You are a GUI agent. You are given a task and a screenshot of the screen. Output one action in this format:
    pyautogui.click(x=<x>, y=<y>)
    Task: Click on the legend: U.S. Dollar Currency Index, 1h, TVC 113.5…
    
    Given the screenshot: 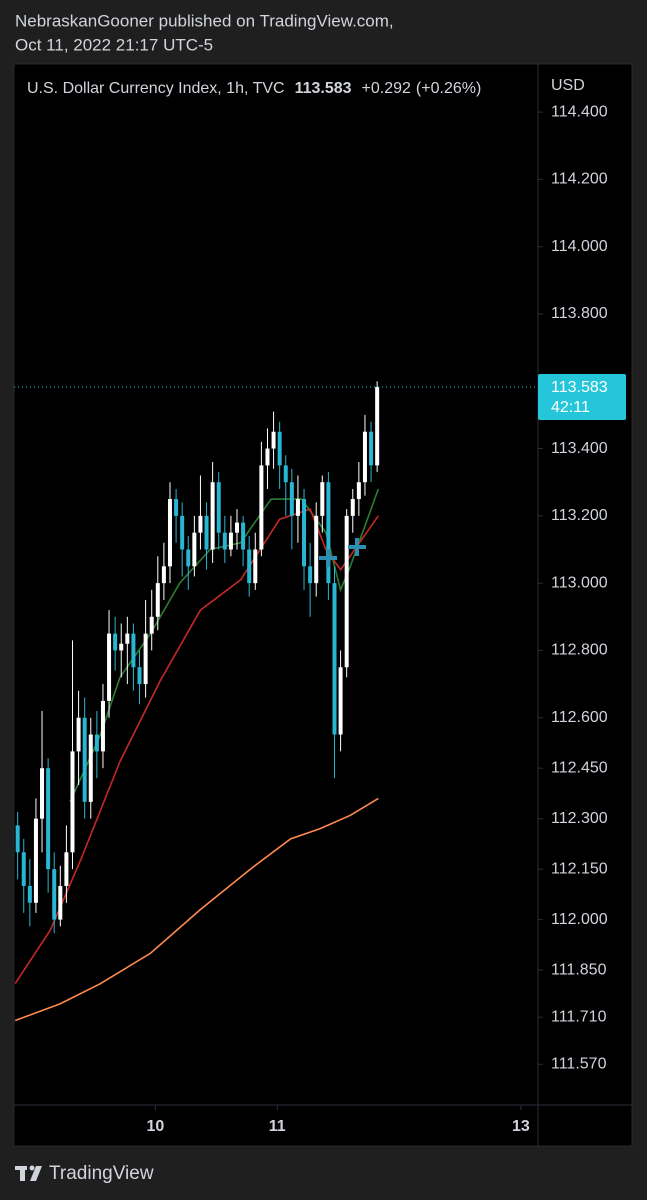 What is the action you would take?
    pyautogui.click(x=254, y=88)
    